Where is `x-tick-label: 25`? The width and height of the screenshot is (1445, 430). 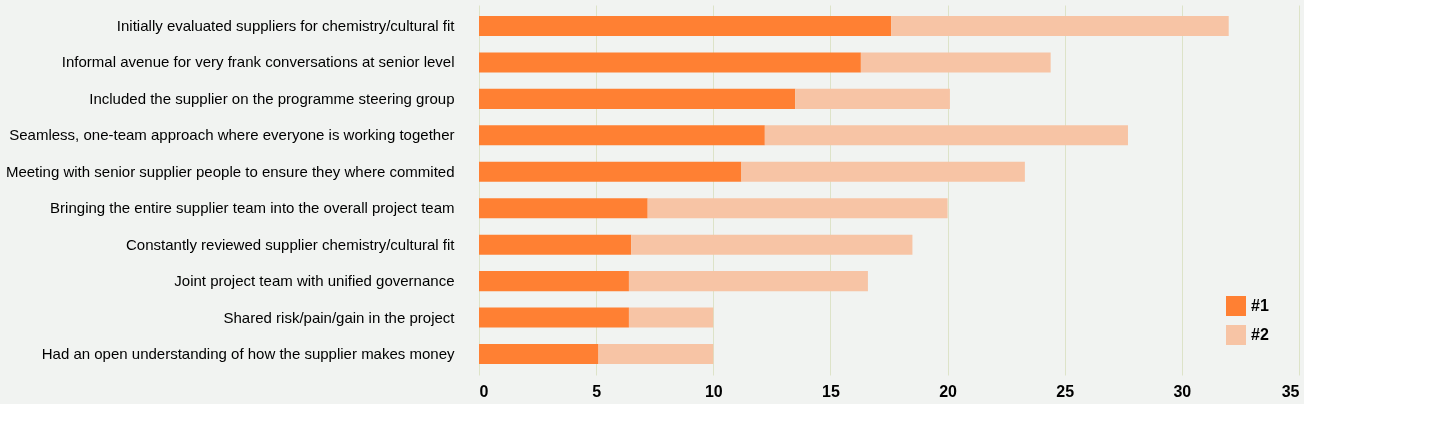
x-tick-label: 25 is located at coordinates (1065, 391).